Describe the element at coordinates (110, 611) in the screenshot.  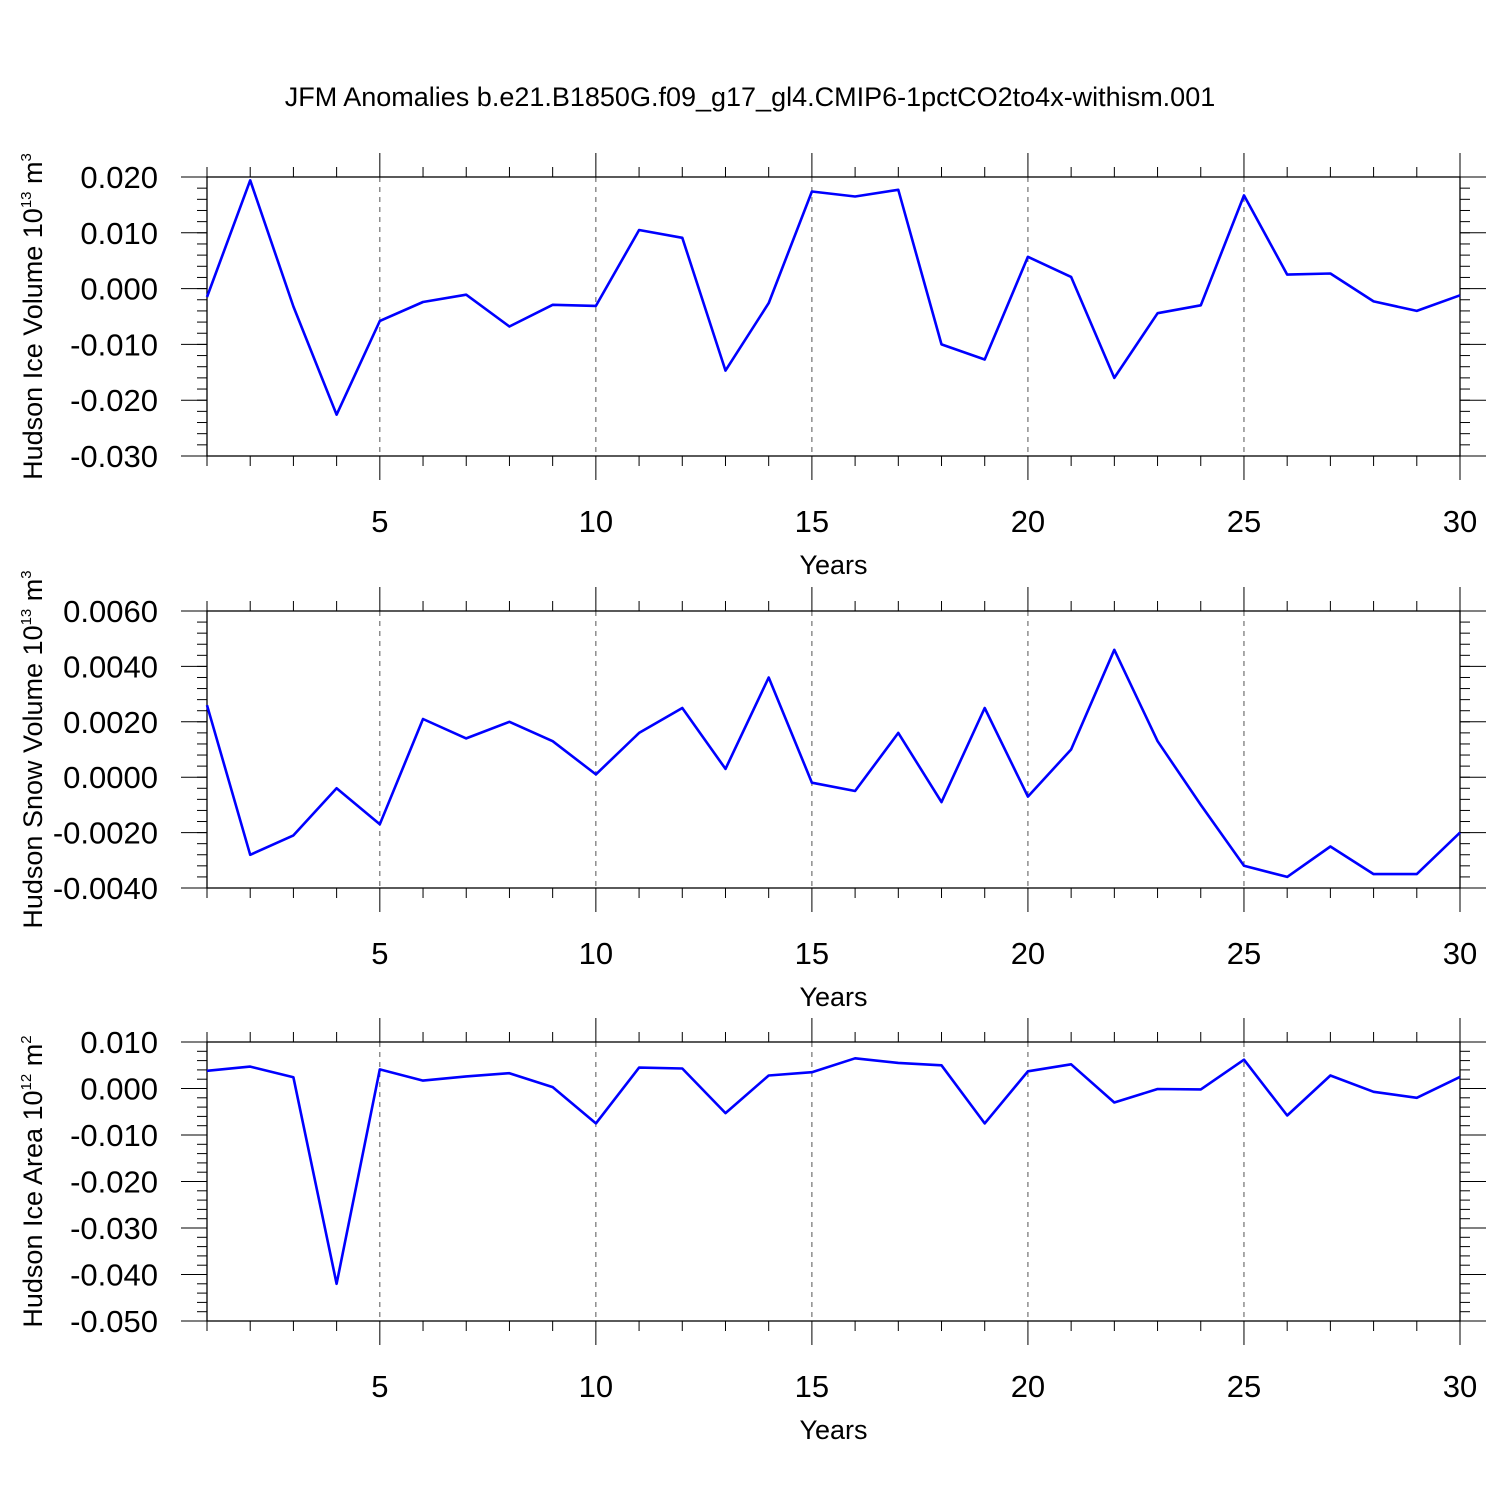
I see `y-tick-label: 0.0060` at that location.